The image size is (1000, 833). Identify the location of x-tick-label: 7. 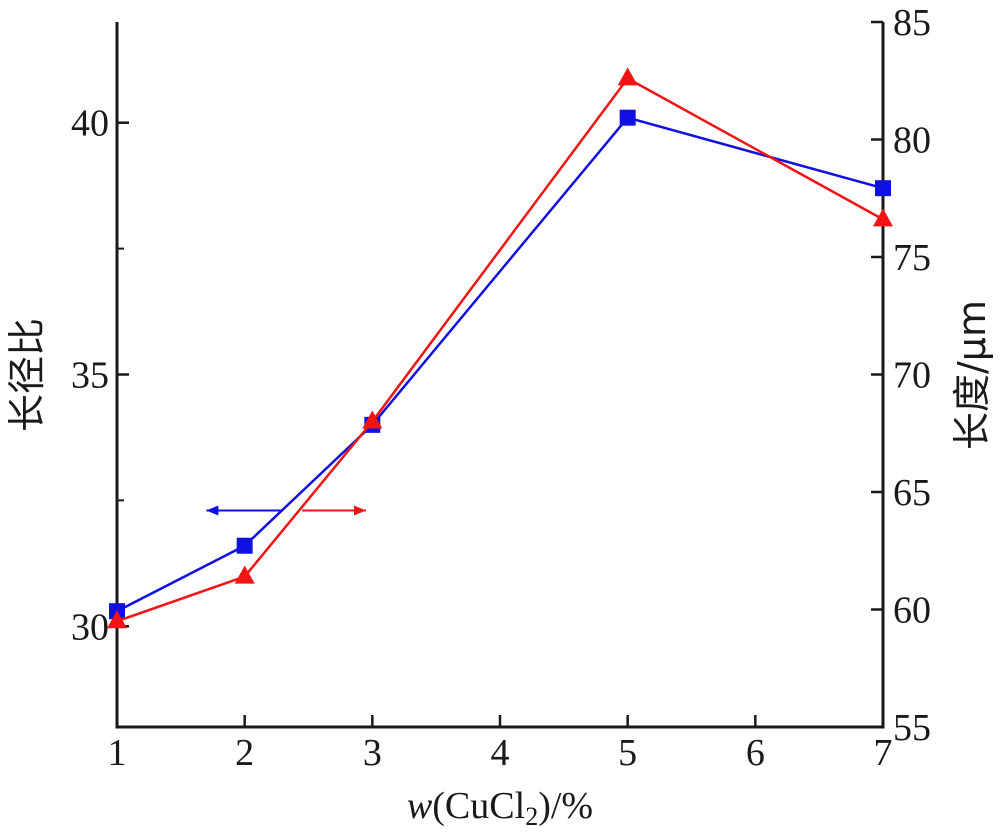
(883, 753).